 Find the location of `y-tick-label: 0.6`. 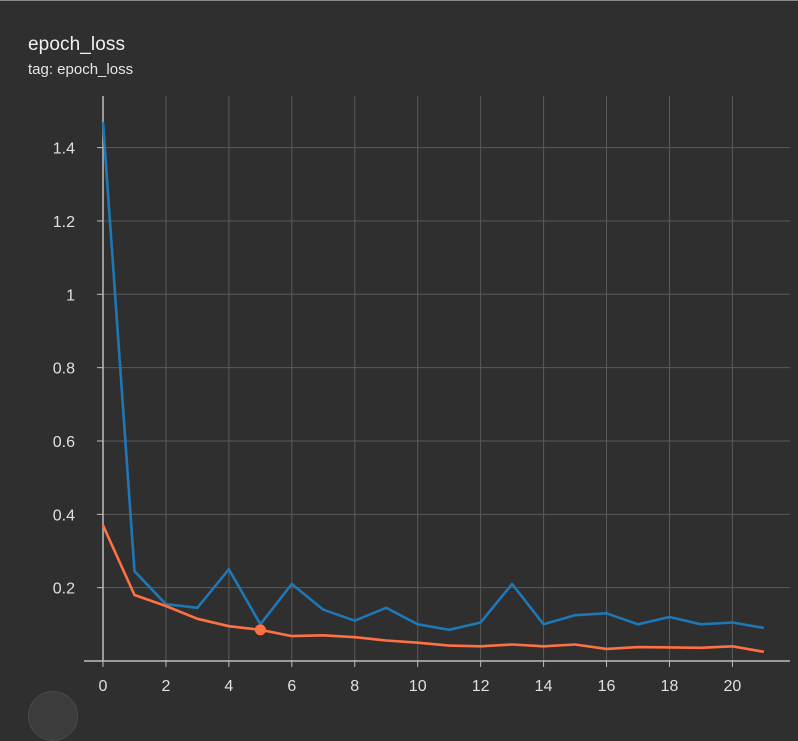

y-tick-label: 0.6 is located at coordinates (64, 442).